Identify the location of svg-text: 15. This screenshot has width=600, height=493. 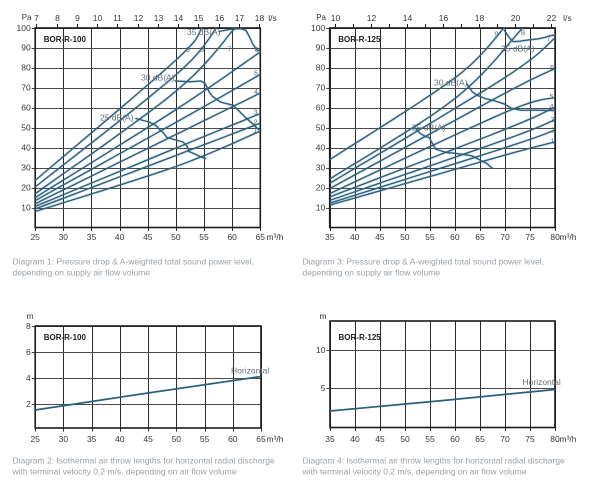
(199, 18).